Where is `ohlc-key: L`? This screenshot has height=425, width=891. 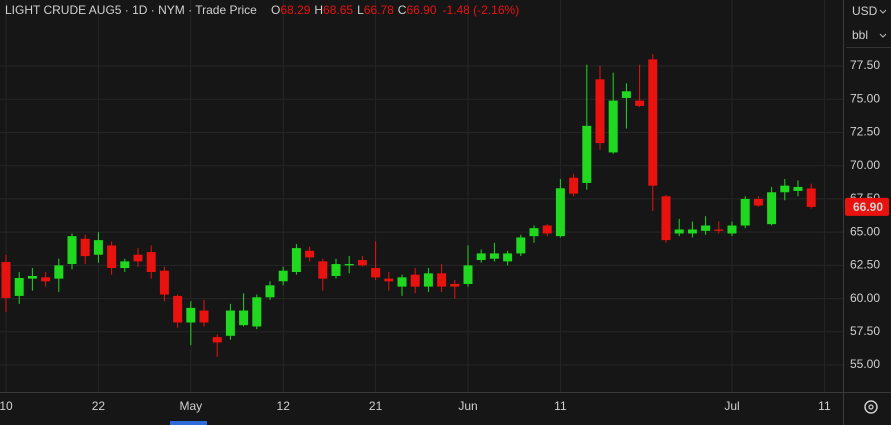
ohlc-key: L is located at coordinates (360, 10).